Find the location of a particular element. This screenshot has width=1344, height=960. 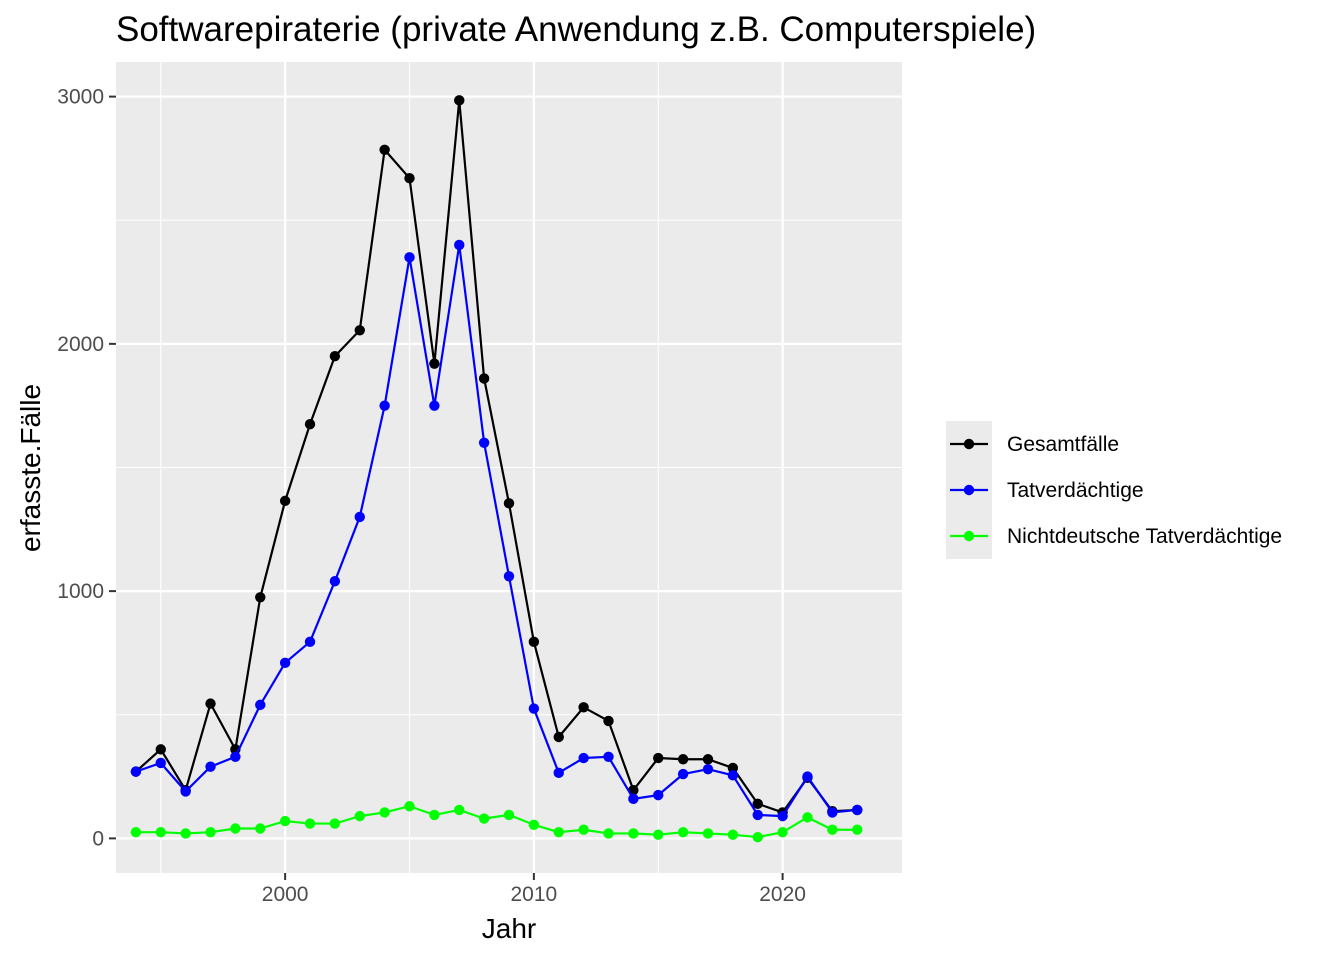

x-tick-label: 2000 is located at coordinates (285, 894).